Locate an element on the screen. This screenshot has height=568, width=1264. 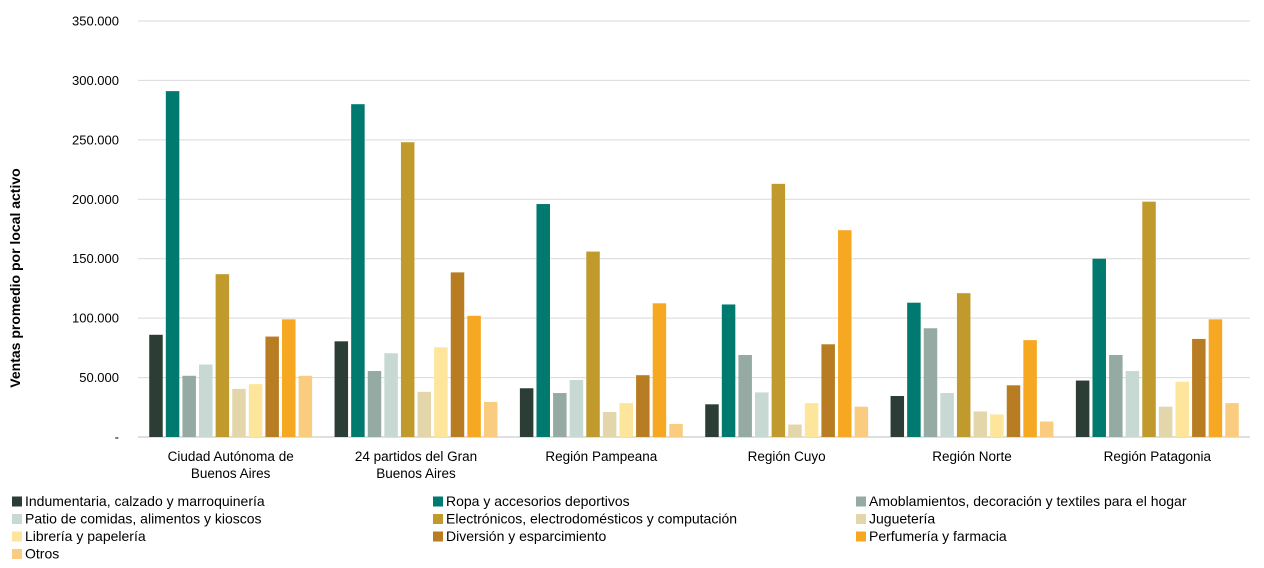
y-tick-label: 350.000 is located at coordinates (95, 21).